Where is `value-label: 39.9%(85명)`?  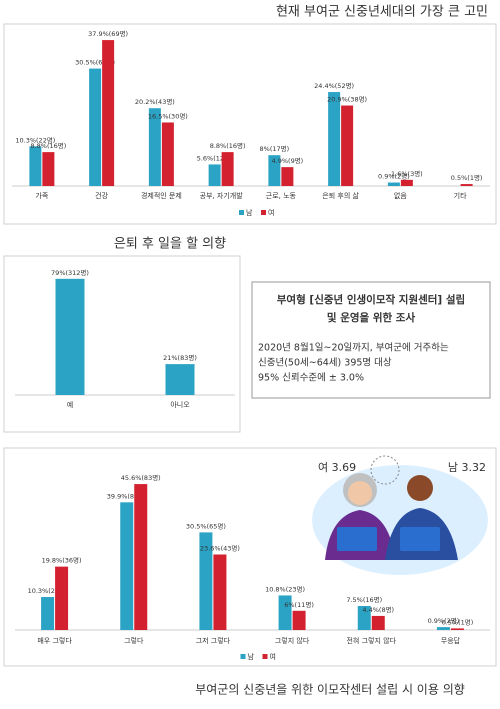 value-label: 39.9%(85명) is located at coordinates (127, 495).